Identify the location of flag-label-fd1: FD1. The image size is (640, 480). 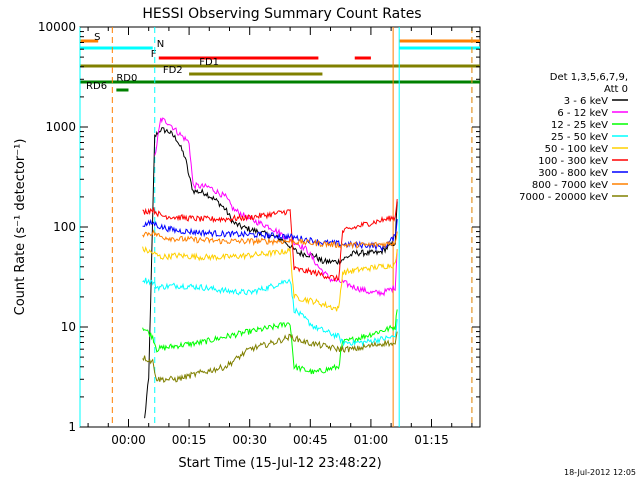
(209, 62).